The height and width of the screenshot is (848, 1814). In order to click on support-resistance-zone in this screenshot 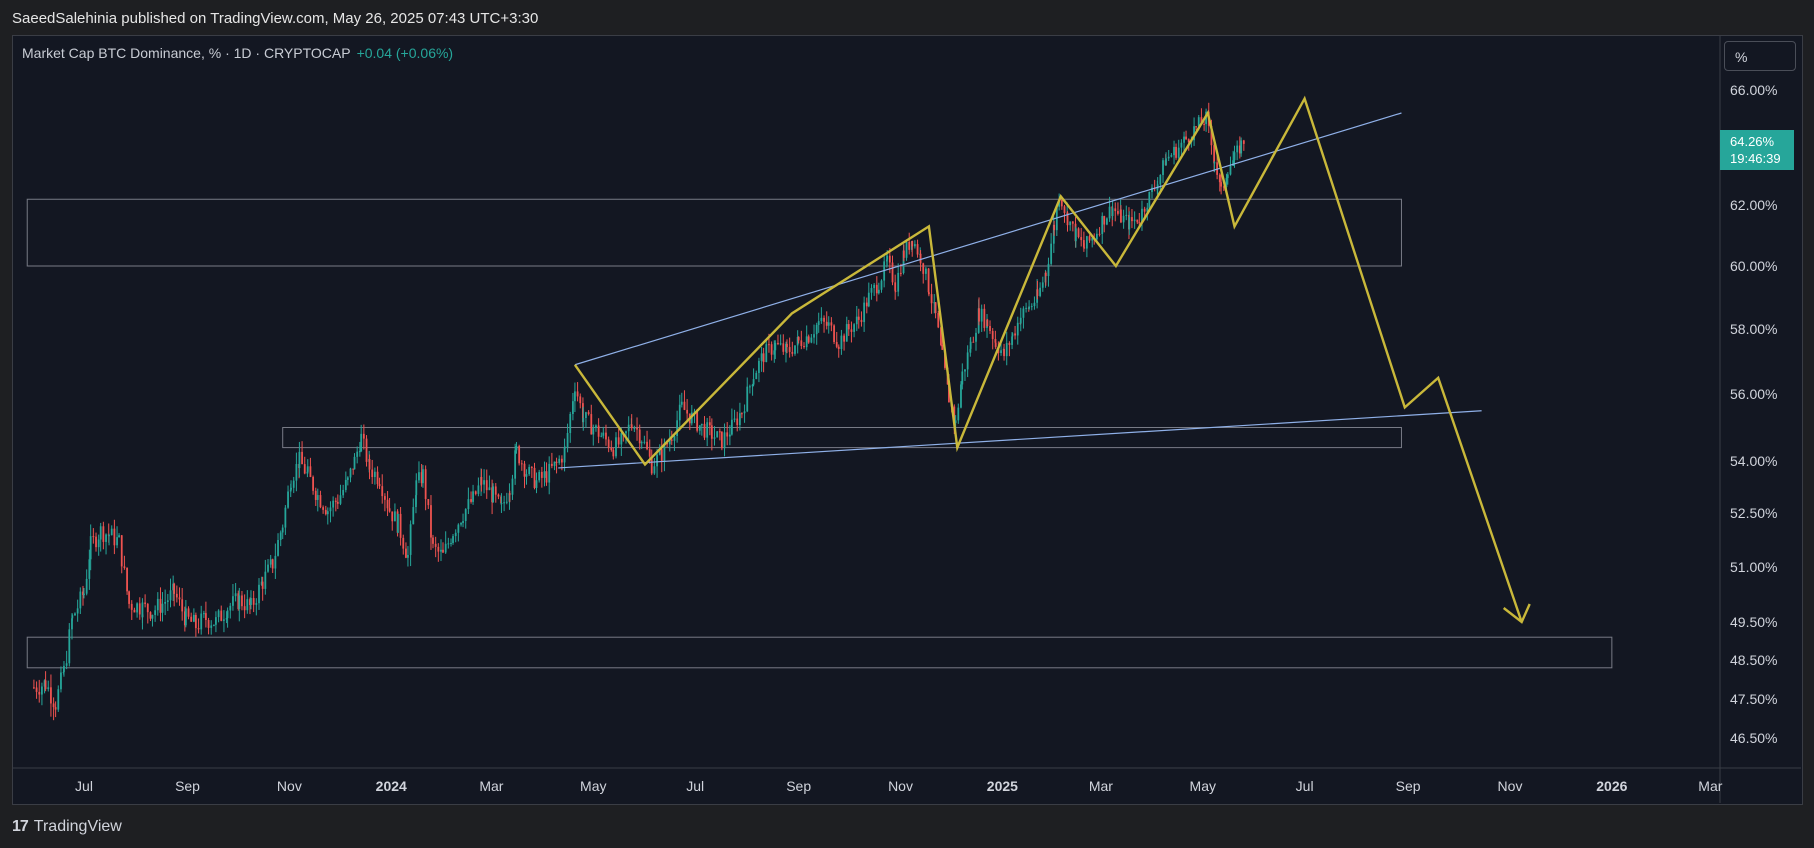, I will do `click(714, 232)`.